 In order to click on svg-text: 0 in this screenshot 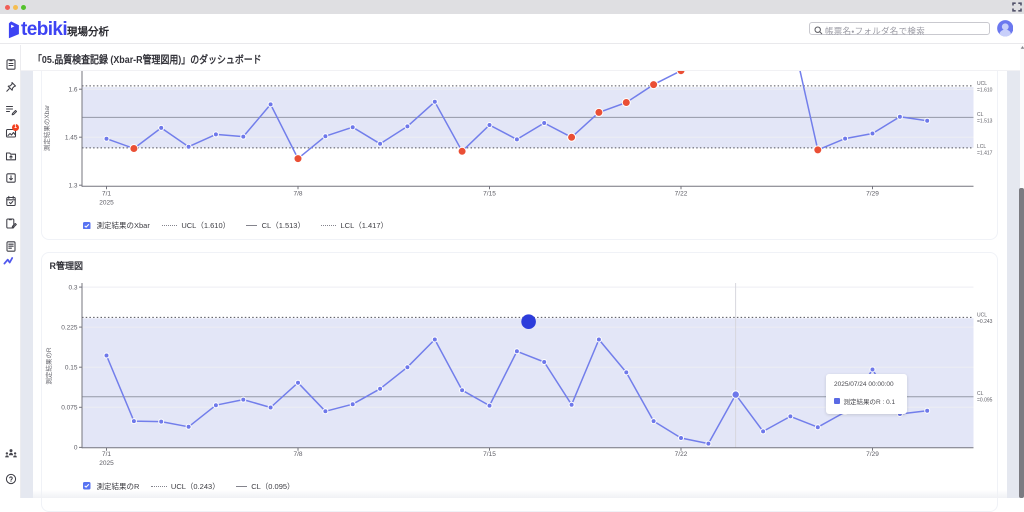, I will do `click(76, 448)`.